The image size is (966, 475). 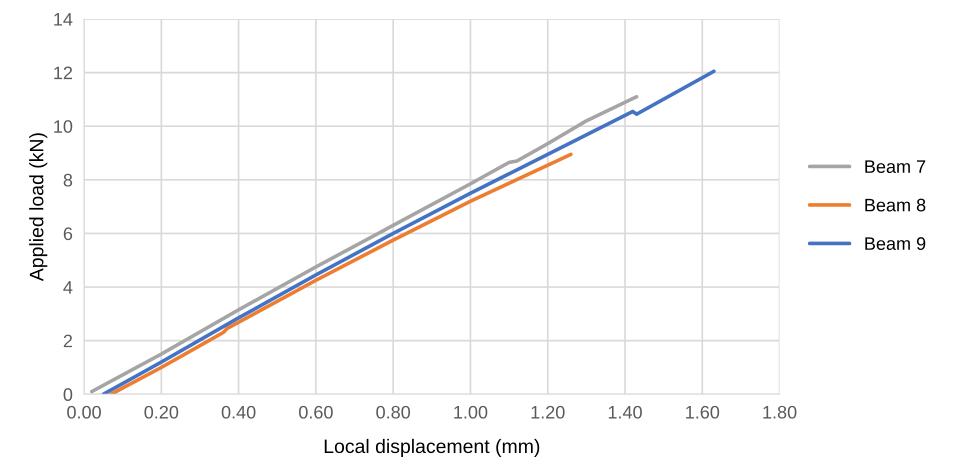 I want to click on y-tick-label: 10, so click(x=63, y=126).